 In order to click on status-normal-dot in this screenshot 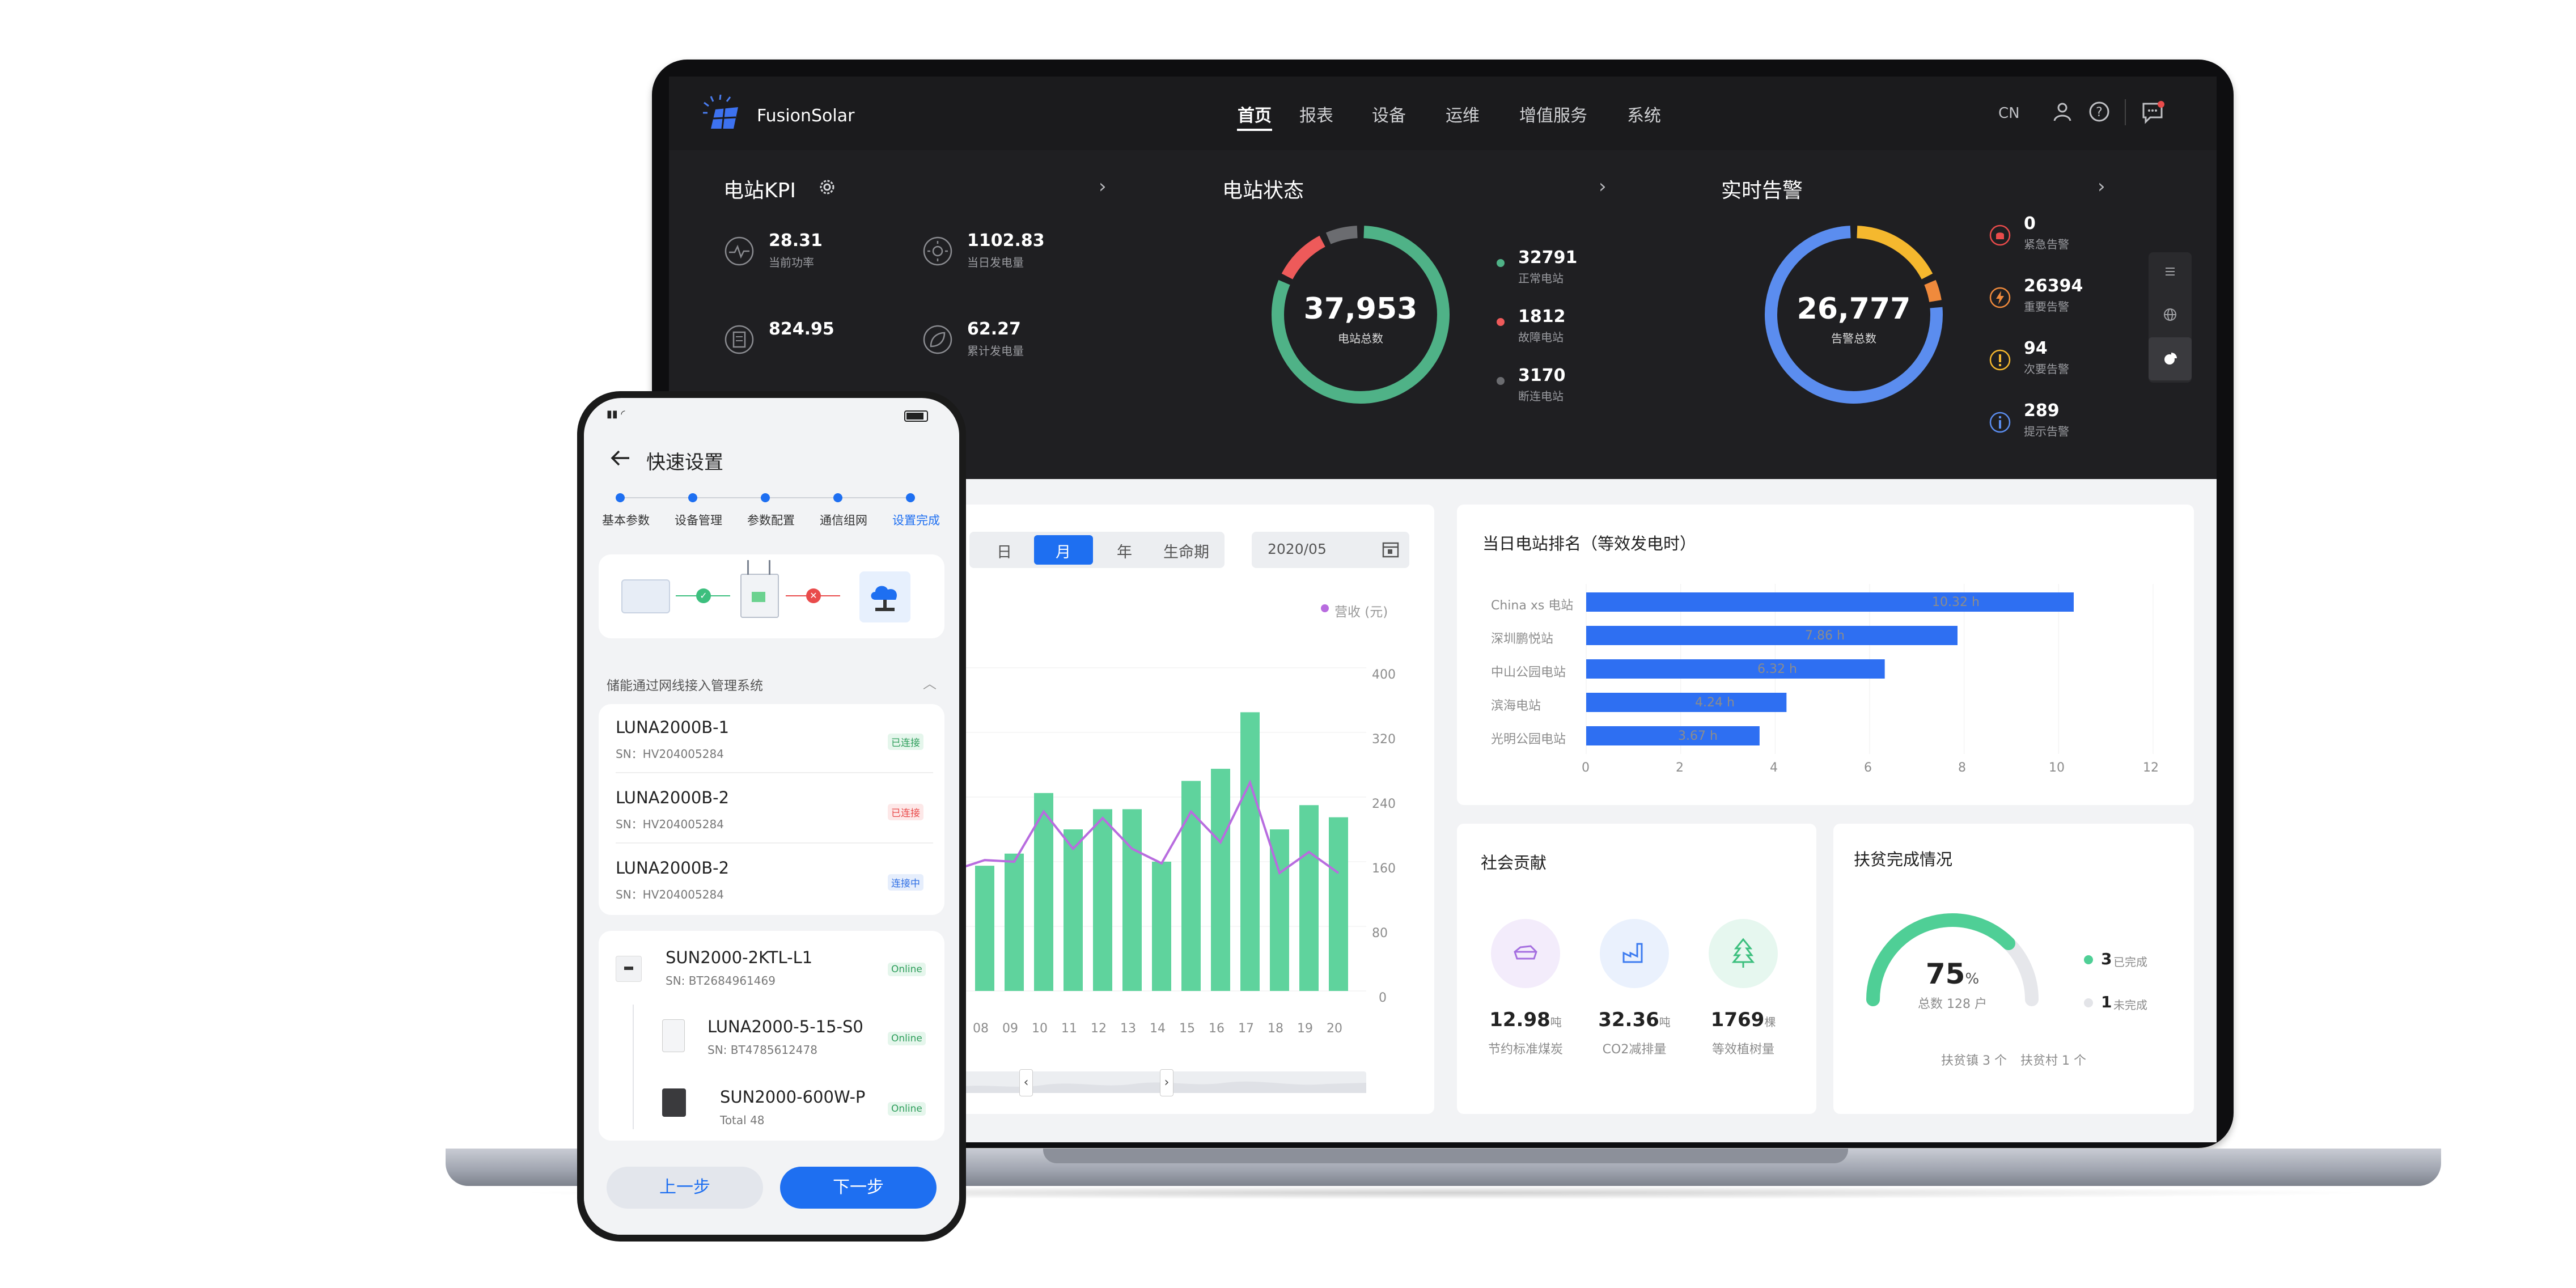, I will do `click(1501, 263)`.